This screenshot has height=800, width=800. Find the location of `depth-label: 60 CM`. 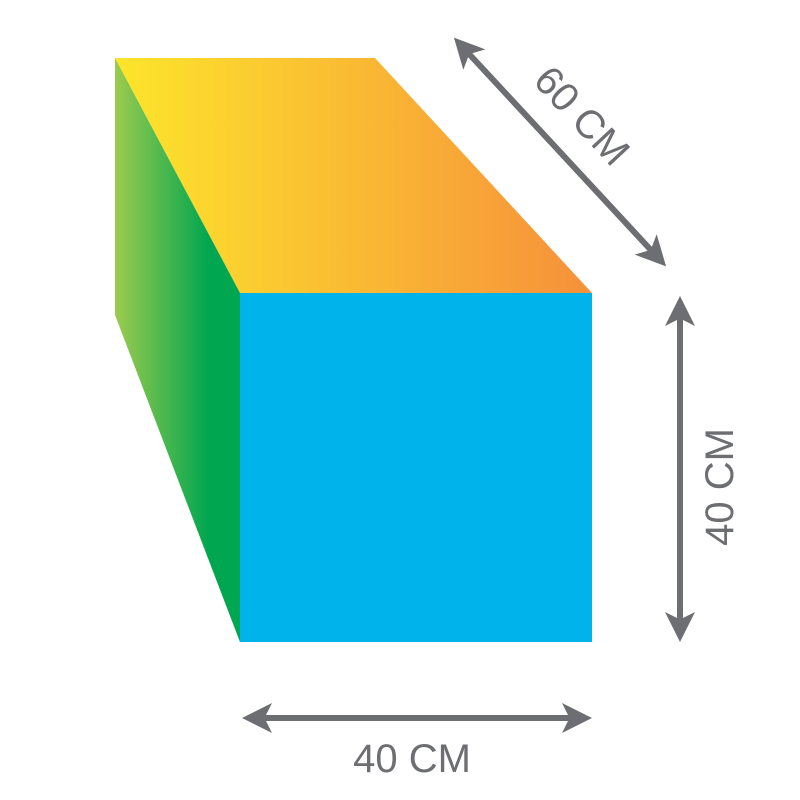

depth-label: 60 CM is located at coordinates (581, 116).